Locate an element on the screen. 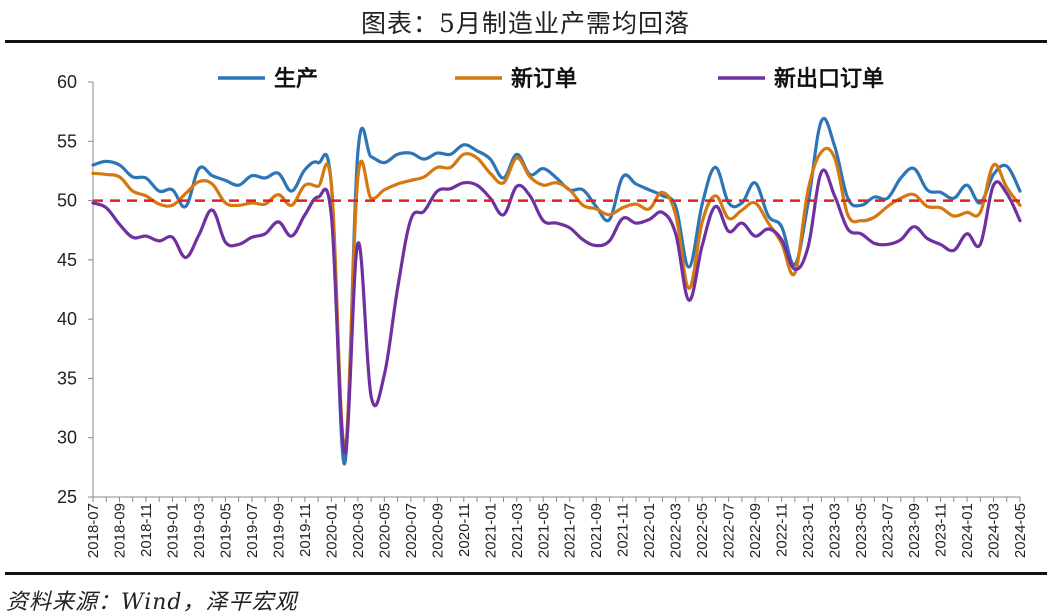 The width and height of the screenshot is (1051, 616). x-tick-label: 2019-09 is located at coordinates (278, 530).